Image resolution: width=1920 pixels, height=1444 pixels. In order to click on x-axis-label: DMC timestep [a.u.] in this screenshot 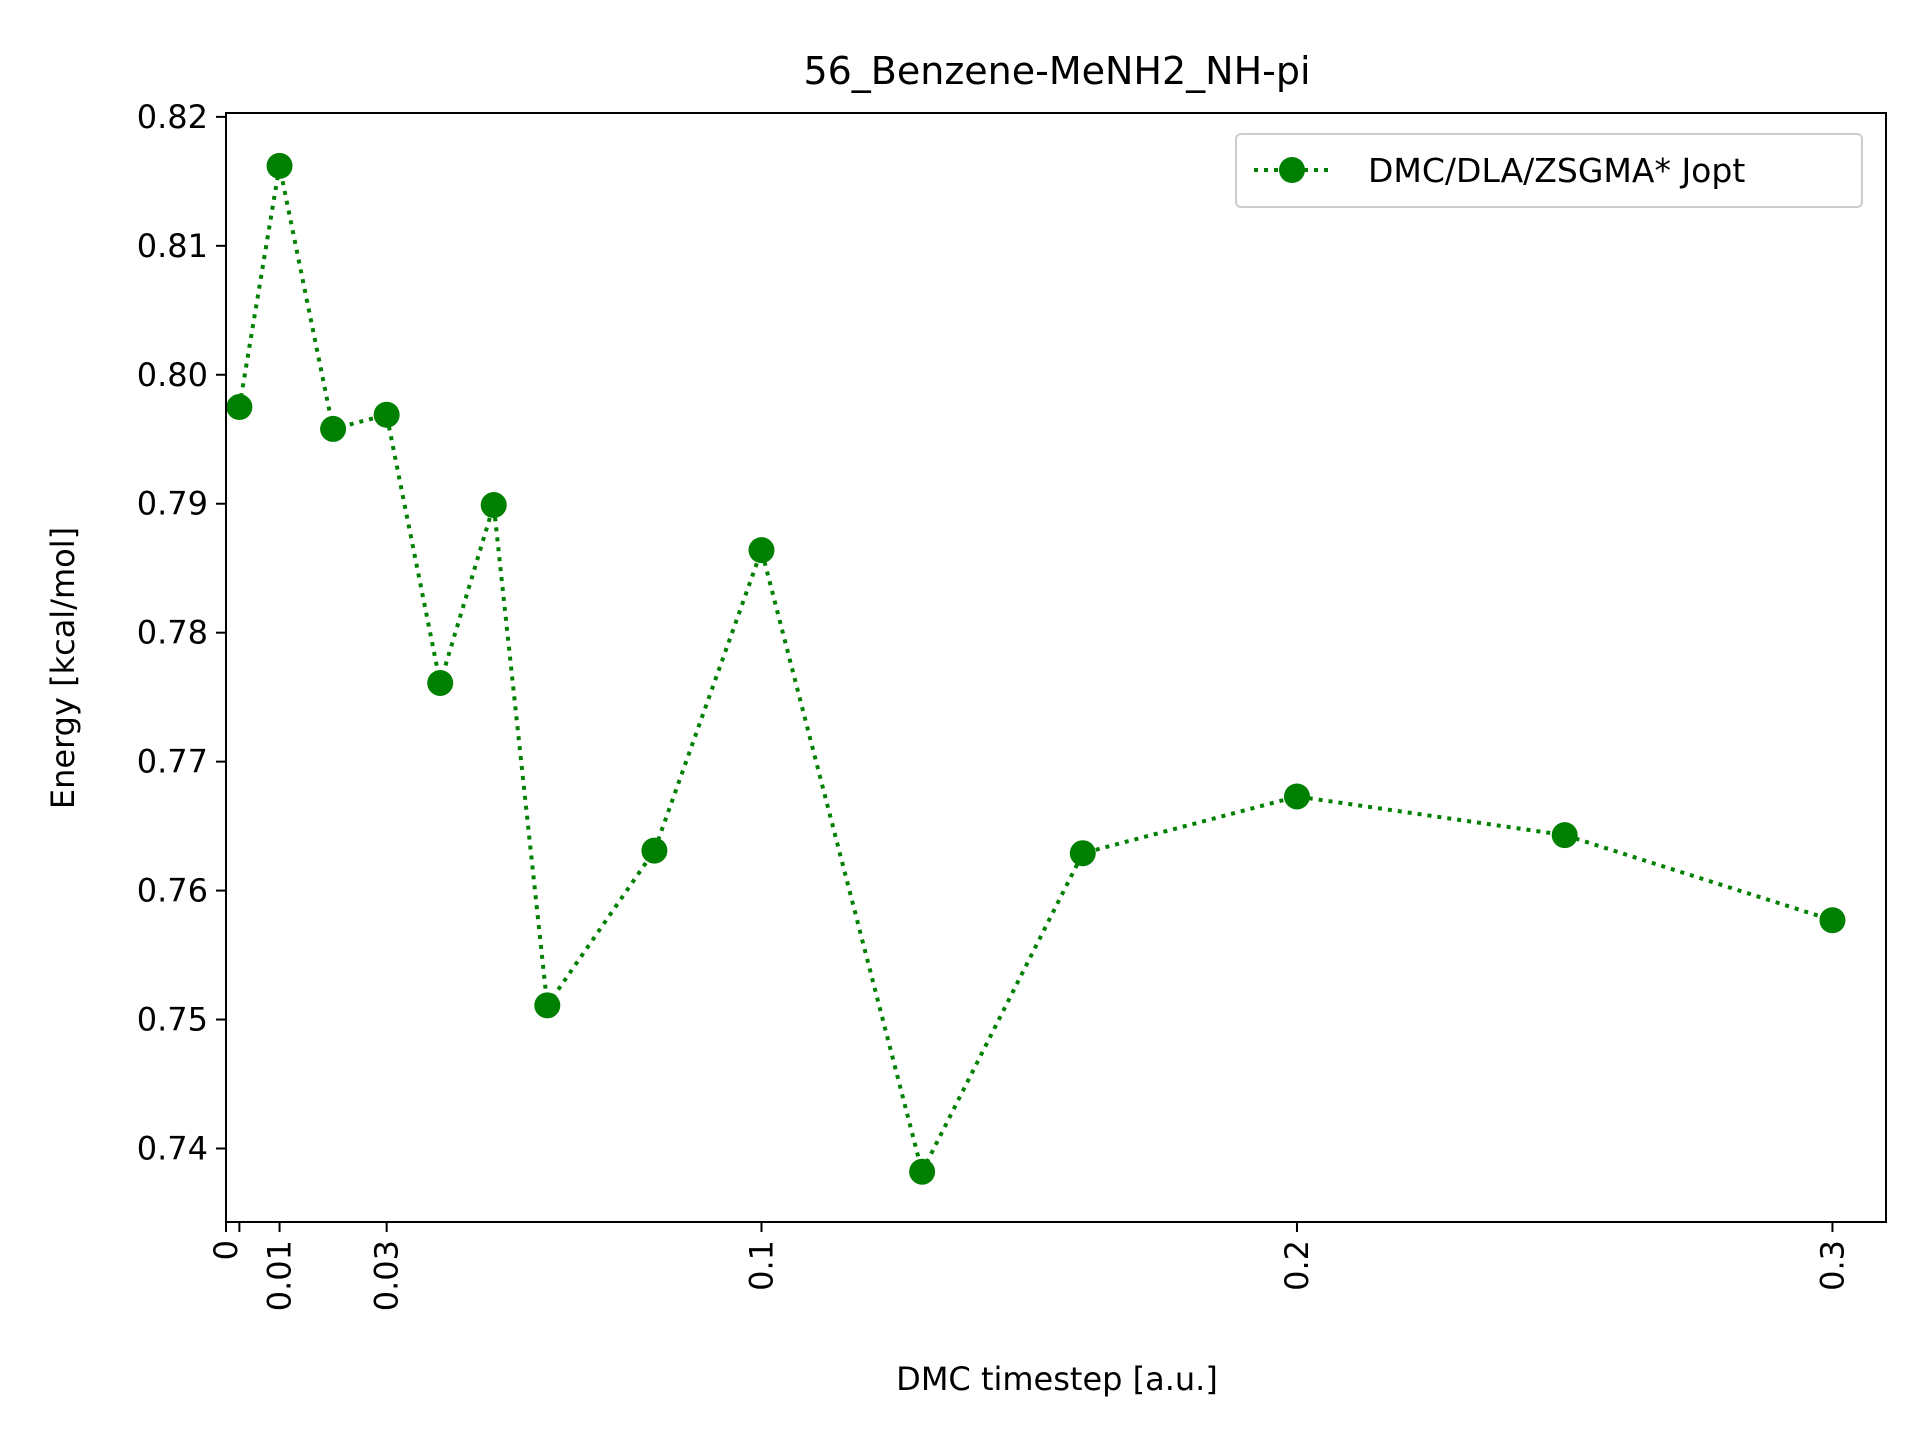, I will do `click(1057, 1379)`.